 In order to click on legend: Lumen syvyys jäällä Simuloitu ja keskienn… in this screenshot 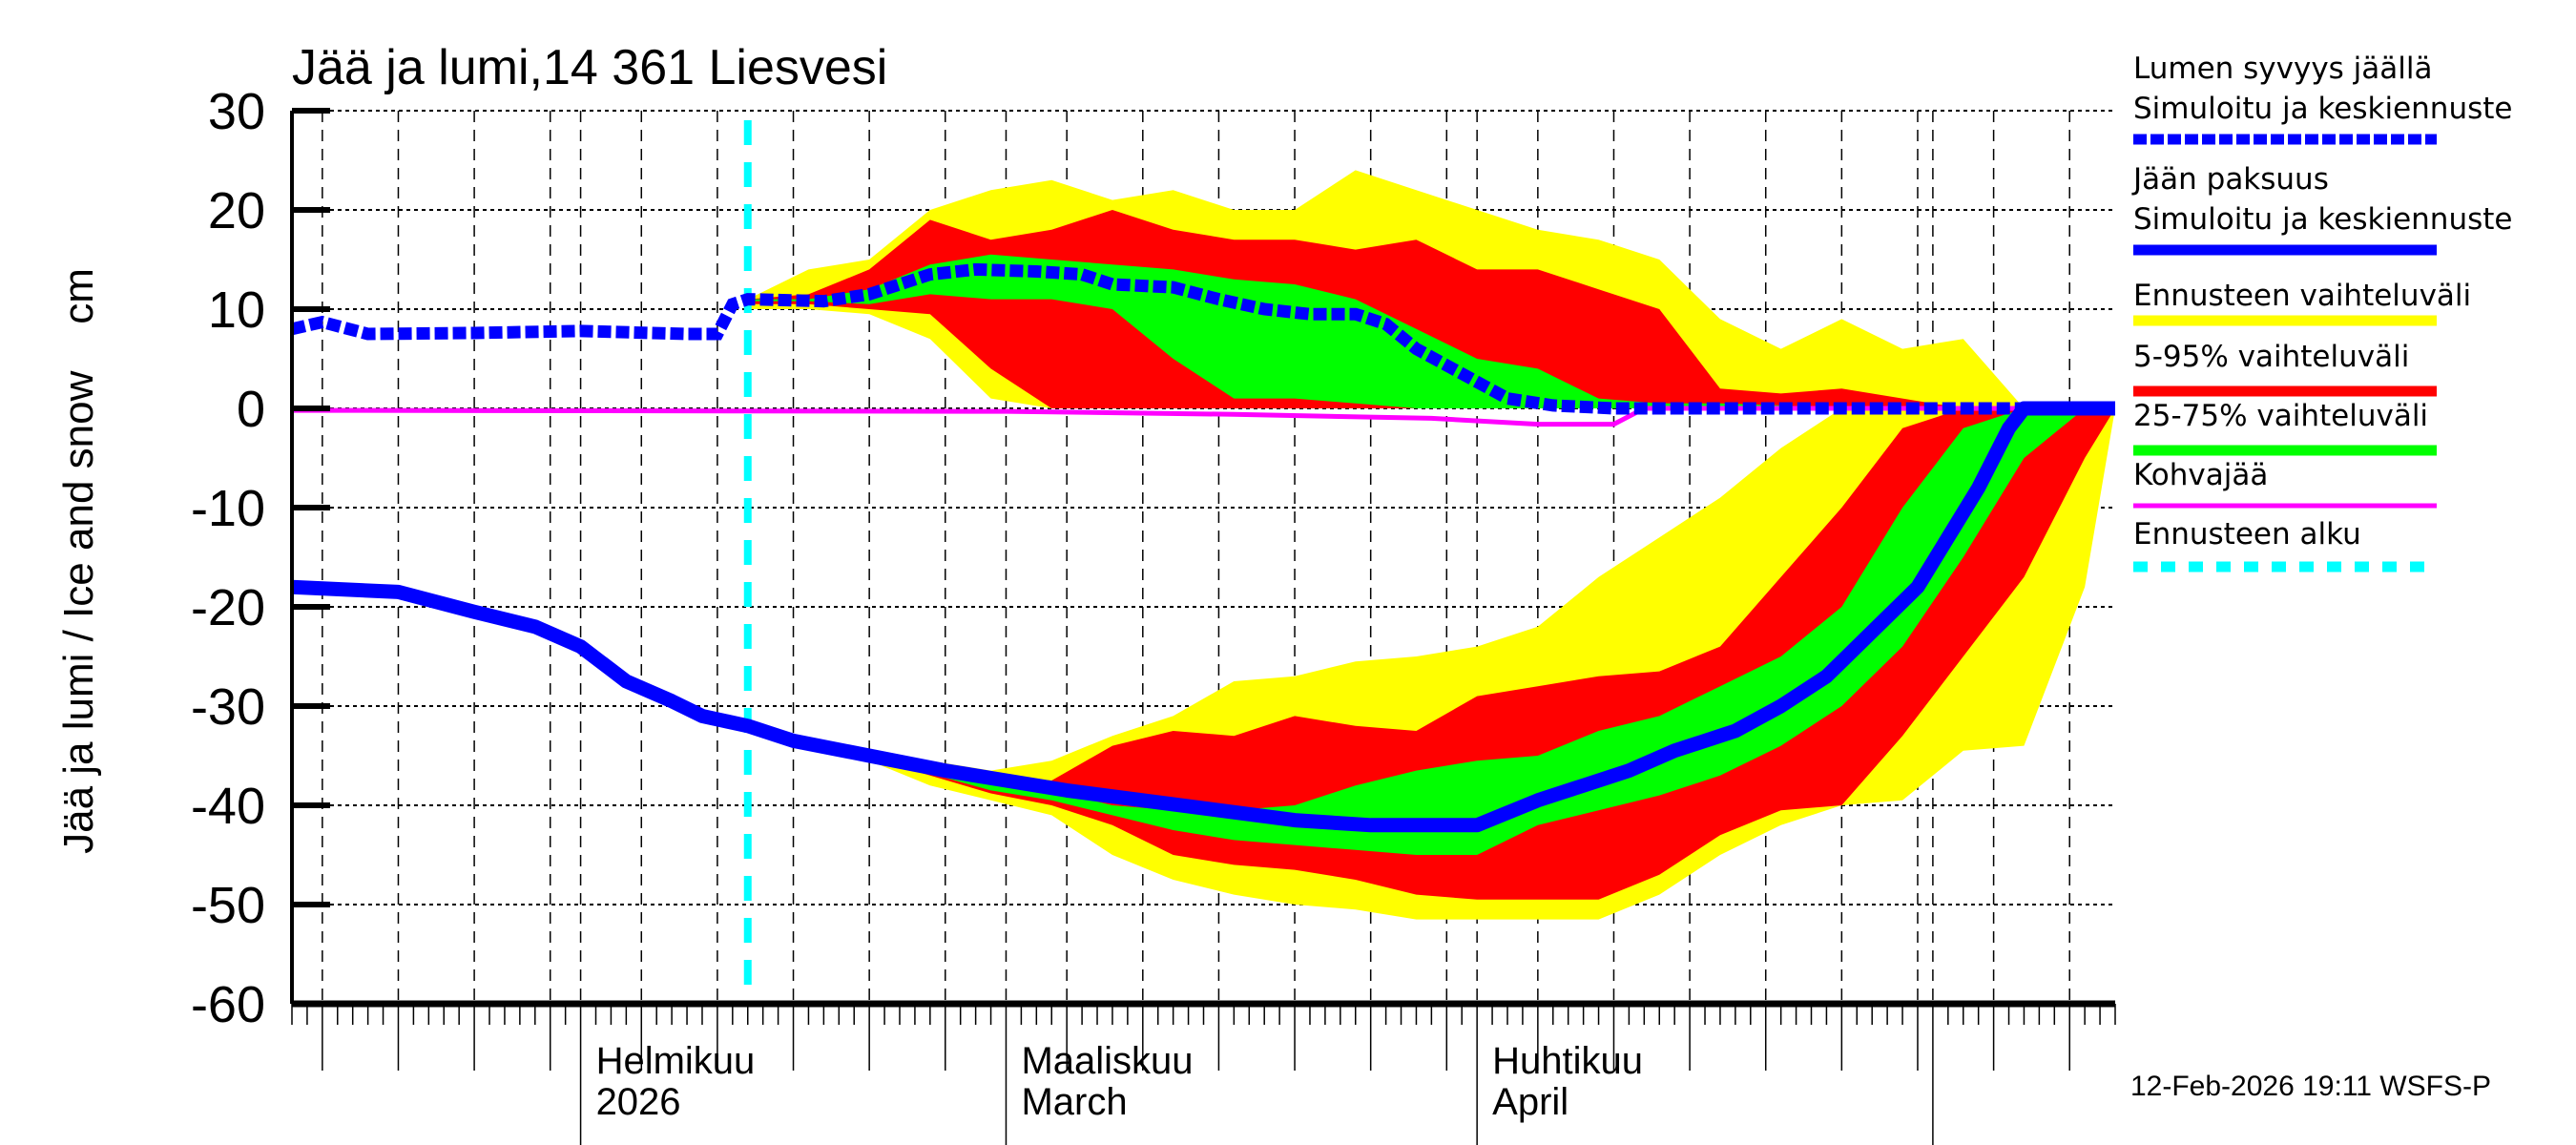, I will do `click(2321, 312)`.